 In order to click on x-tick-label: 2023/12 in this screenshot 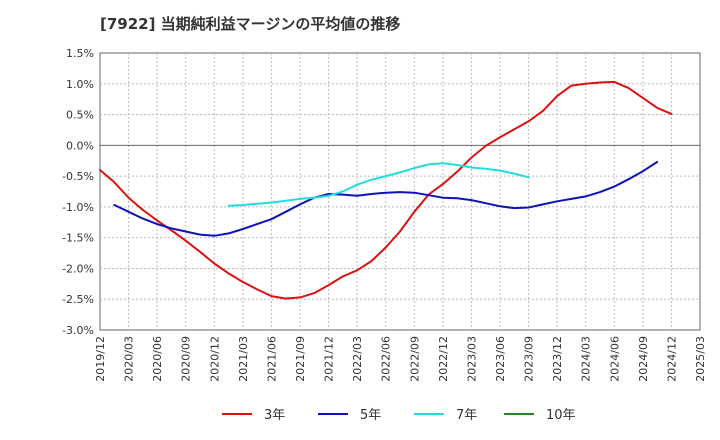, I will do `click(557, 359)`.